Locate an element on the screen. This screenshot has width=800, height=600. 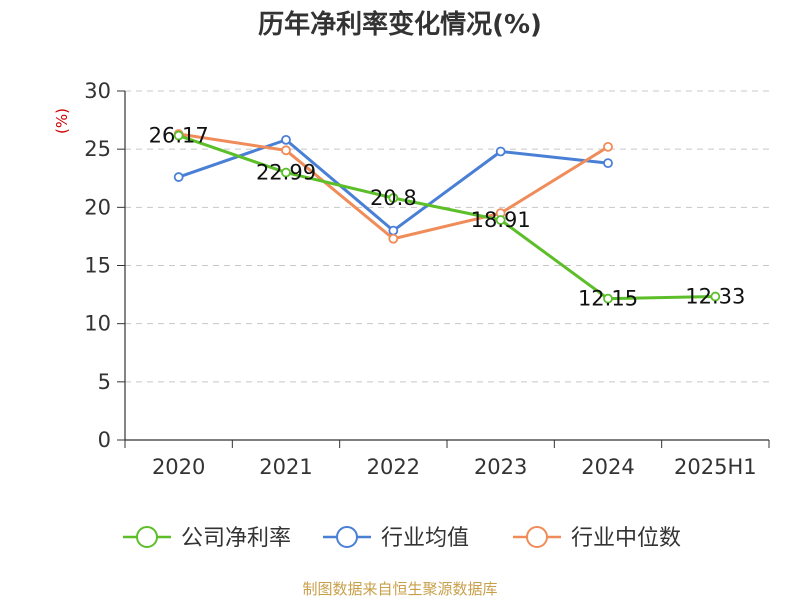
data-point-s0-2023 is located at coordinates (500, 220).